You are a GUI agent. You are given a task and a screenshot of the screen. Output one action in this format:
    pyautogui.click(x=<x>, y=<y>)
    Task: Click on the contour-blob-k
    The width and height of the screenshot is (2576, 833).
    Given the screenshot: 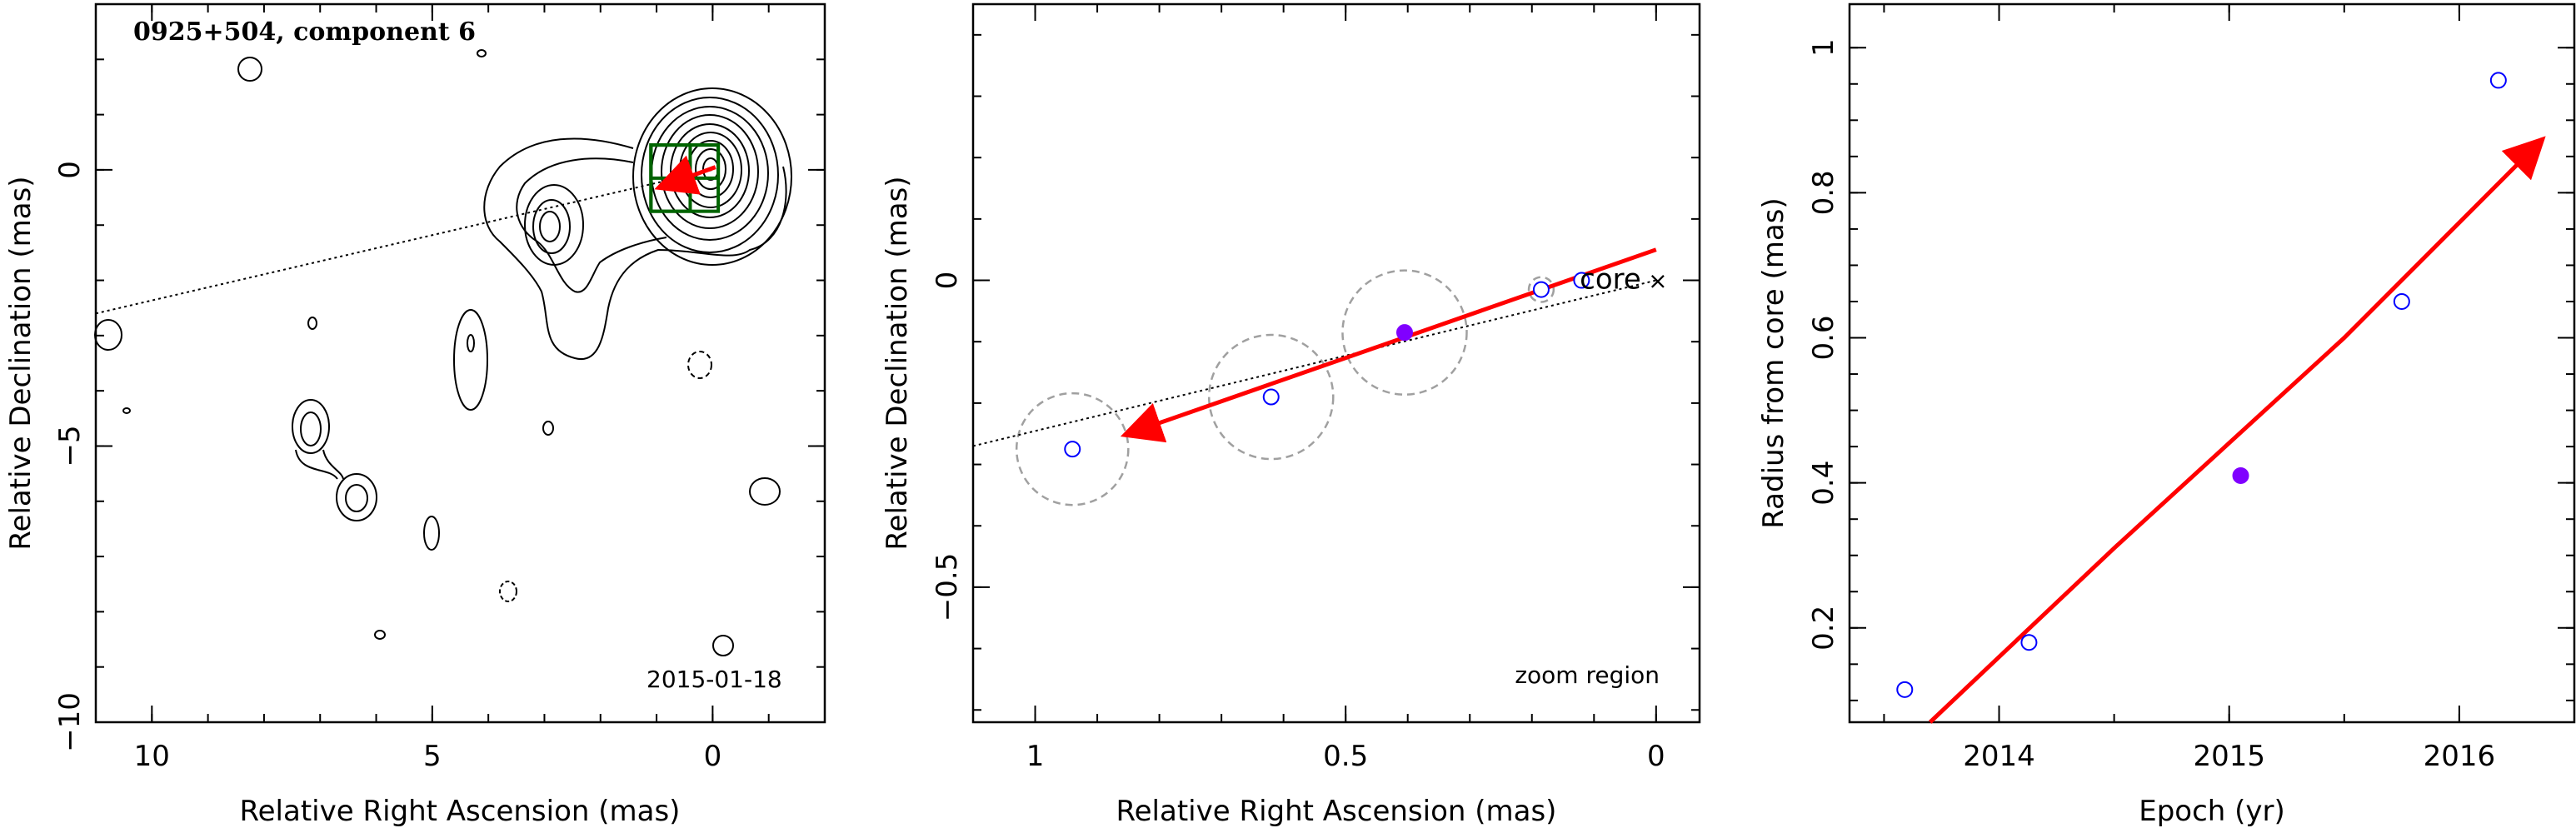 What is the action you would take?
    pyautogui.click(x=356, y=498)
    